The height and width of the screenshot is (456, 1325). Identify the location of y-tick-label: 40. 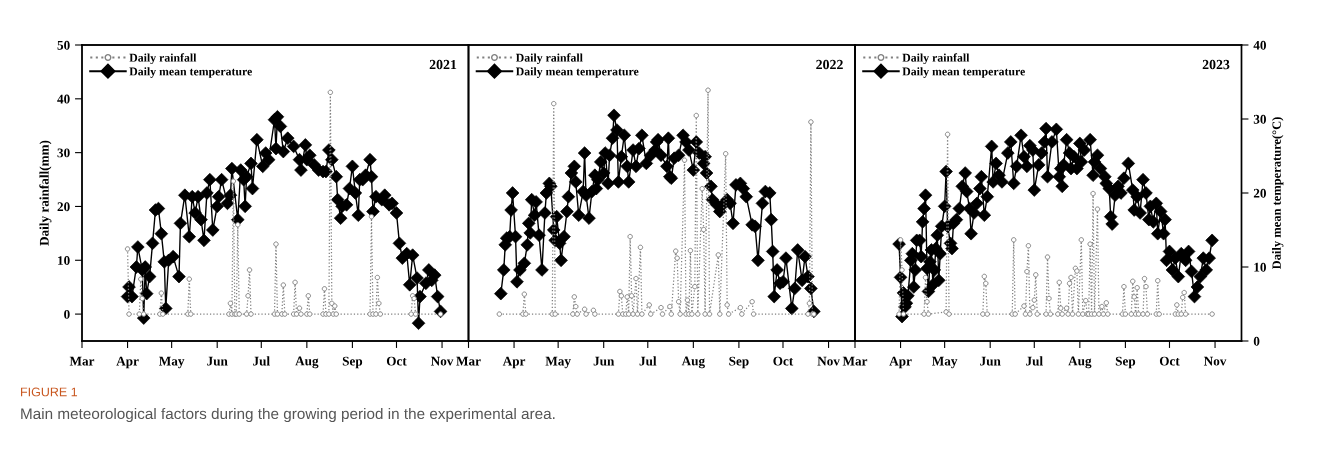
(63, 99).